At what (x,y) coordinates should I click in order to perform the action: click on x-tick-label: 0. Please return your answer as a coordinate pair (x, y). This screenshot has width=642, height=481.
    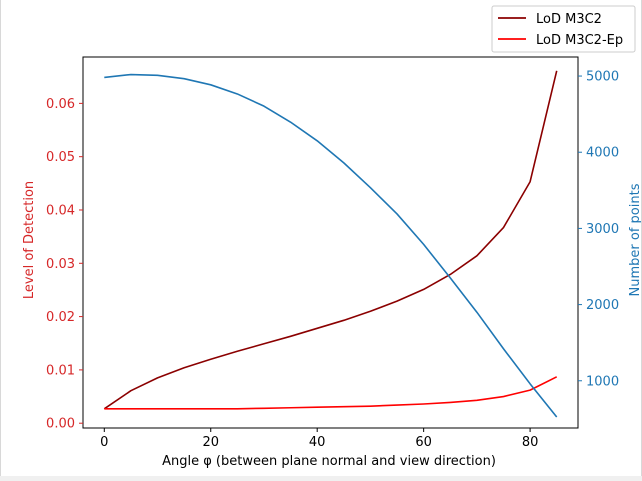
    Looking at the image, I should click on (104, 442).